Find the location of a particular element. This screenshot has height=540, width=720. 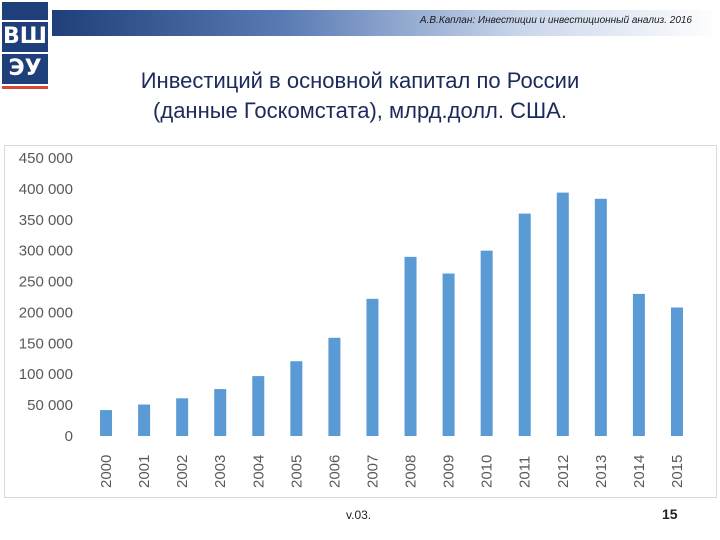

bar-2002 is located at coordinates (182, 417).